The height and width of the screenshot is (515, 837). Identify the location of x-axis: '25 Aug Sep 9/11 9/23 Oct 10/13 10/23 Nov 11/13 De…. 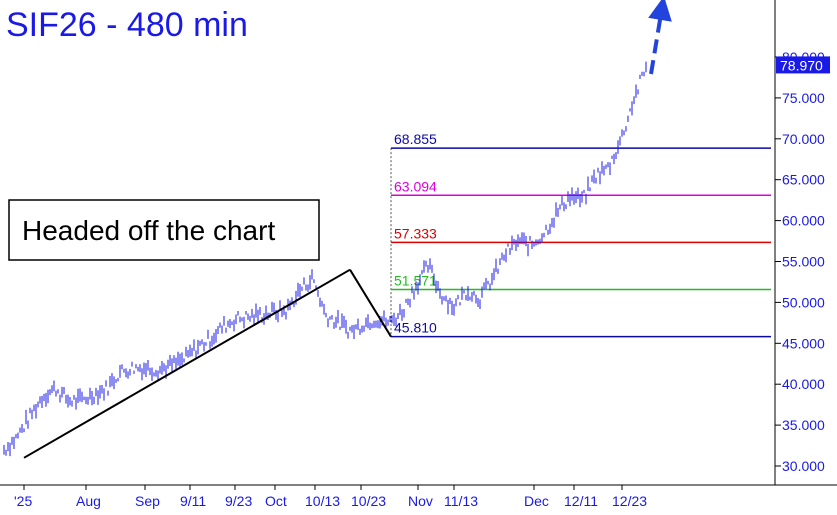
(330, 497).